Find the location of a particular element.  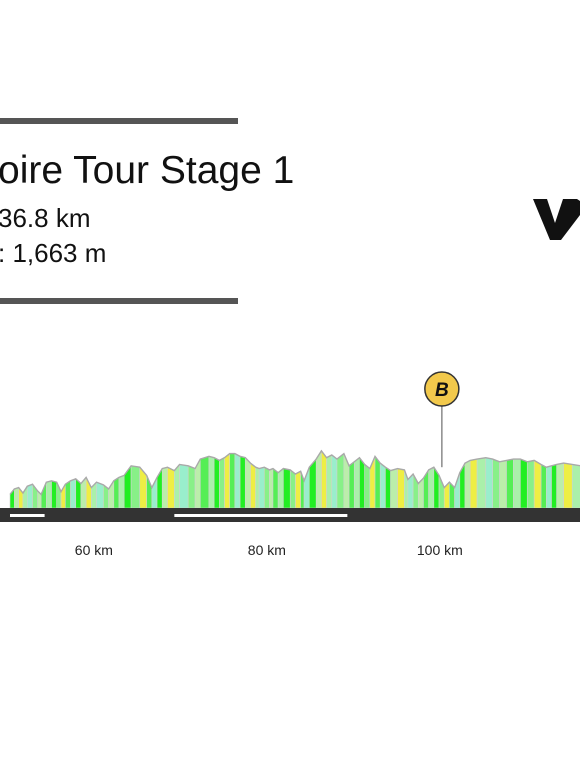

km-label: 80 km is located at coordinates (267, 550).